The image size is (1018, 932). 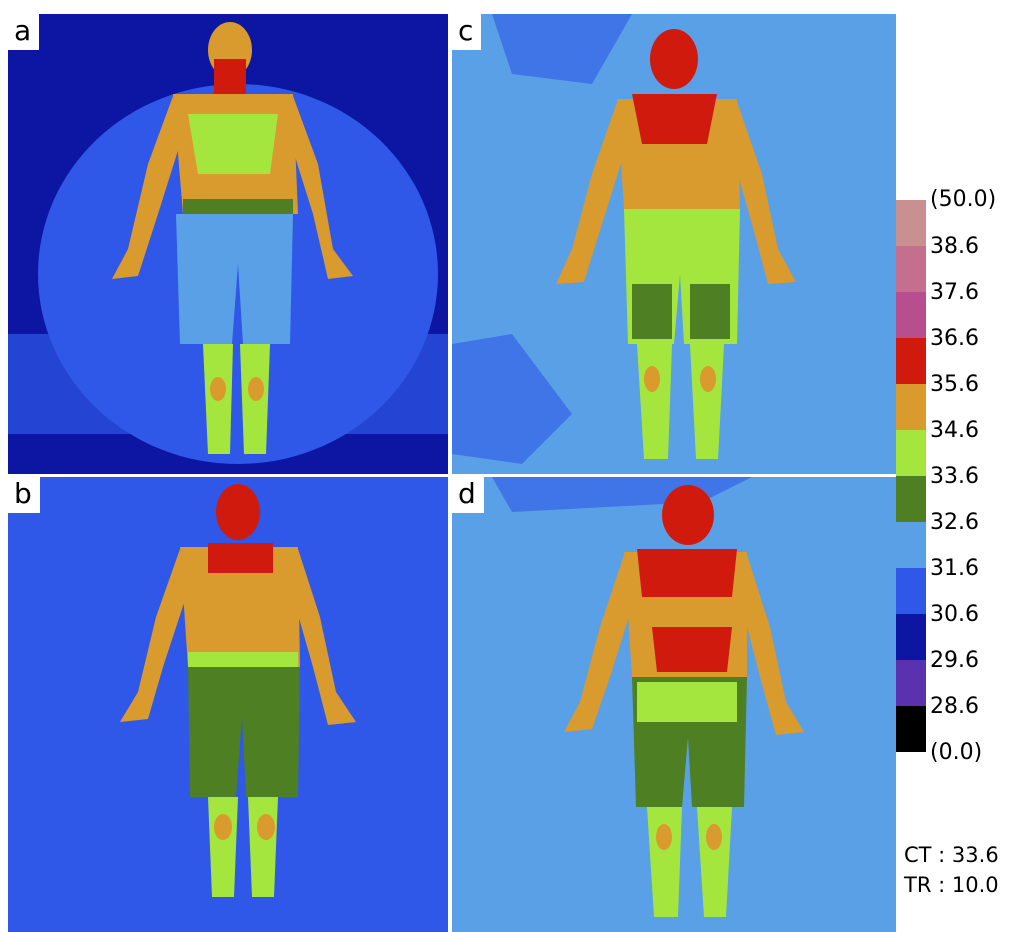 I want to click on panel-label-c: c, so click(x=467, y=32).